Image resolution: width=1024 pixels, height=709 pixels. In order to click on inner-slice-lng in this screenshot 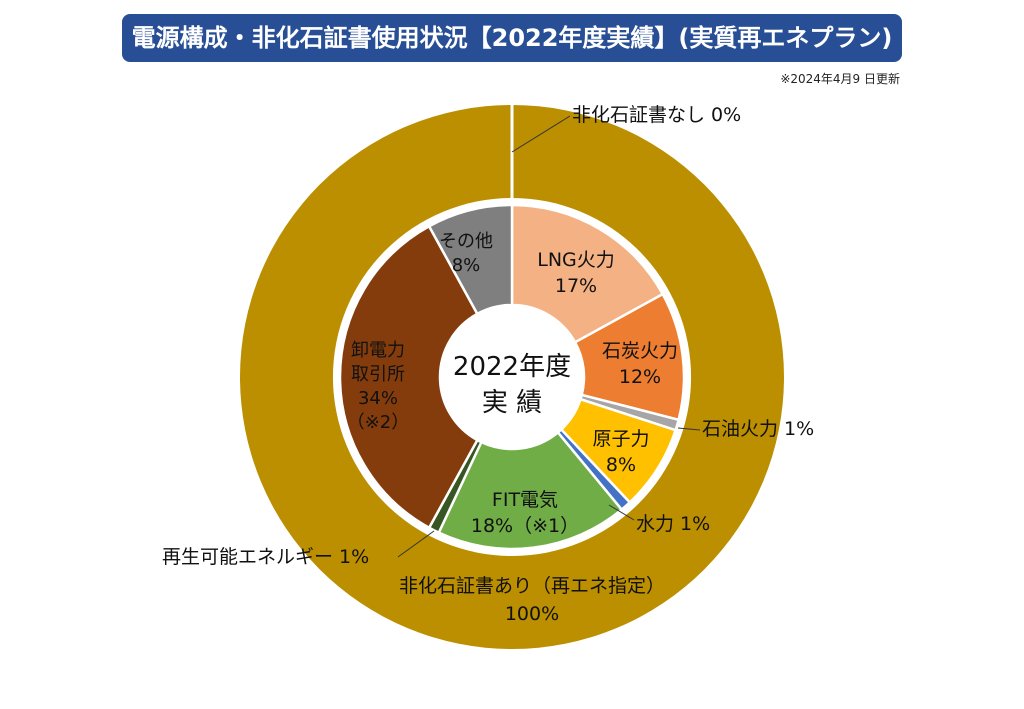, I will do `click(587, 273)`.